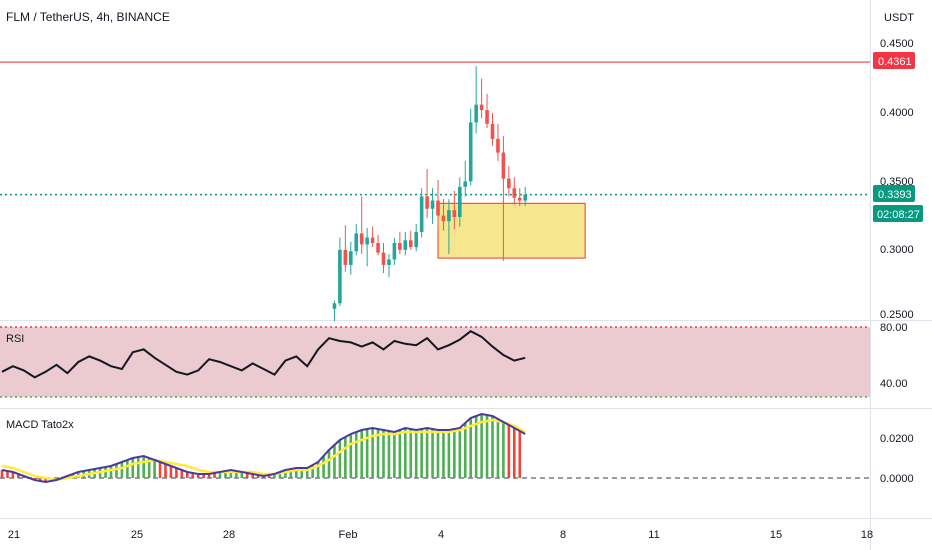 This screenshot has height=550, width=932. Describe the element at coordinates (15, 339) in the screenshot. I see `rsi-indicator-label: RSI` at that location.